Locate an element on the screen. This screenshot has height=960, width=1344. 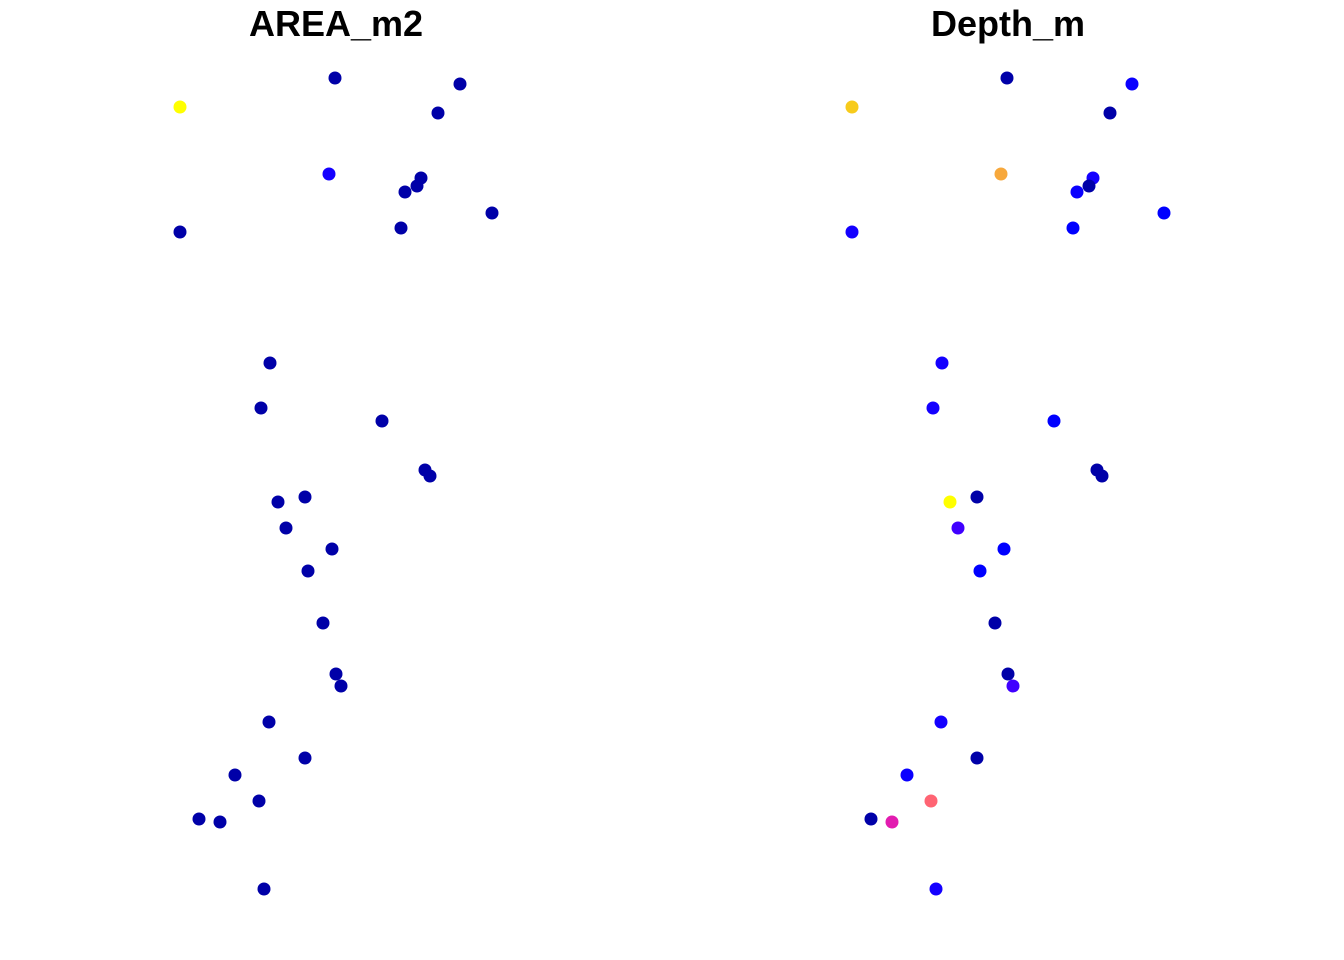
chart-title-area: AREA_m2 is located at coordinates (336, 23).